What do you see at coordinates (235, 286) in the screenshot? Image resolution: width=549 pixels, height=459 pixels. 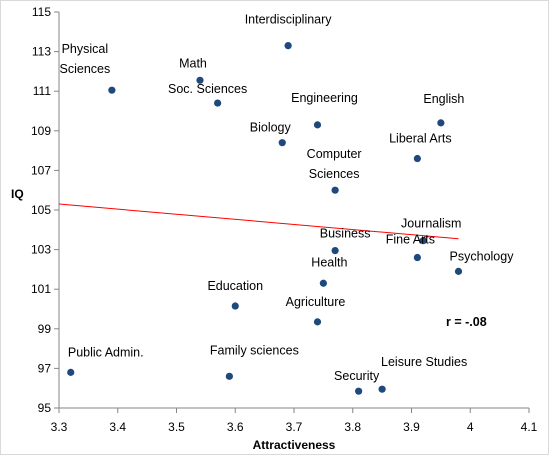 I see `point-label: Education` at bounding box center [235, 286].